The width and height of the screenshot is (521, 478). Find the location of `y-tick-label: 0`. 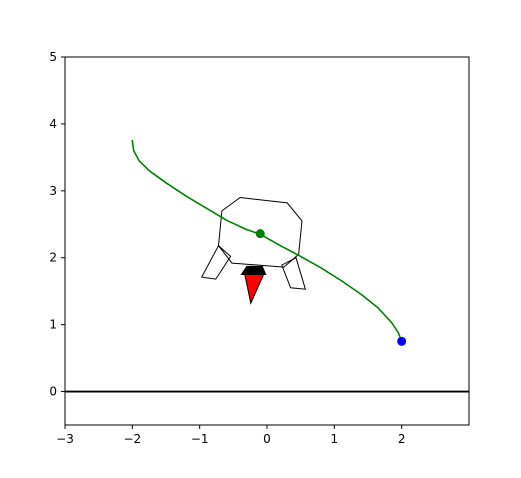

y-tick-label: 0 is located at coordinates (53, 392).